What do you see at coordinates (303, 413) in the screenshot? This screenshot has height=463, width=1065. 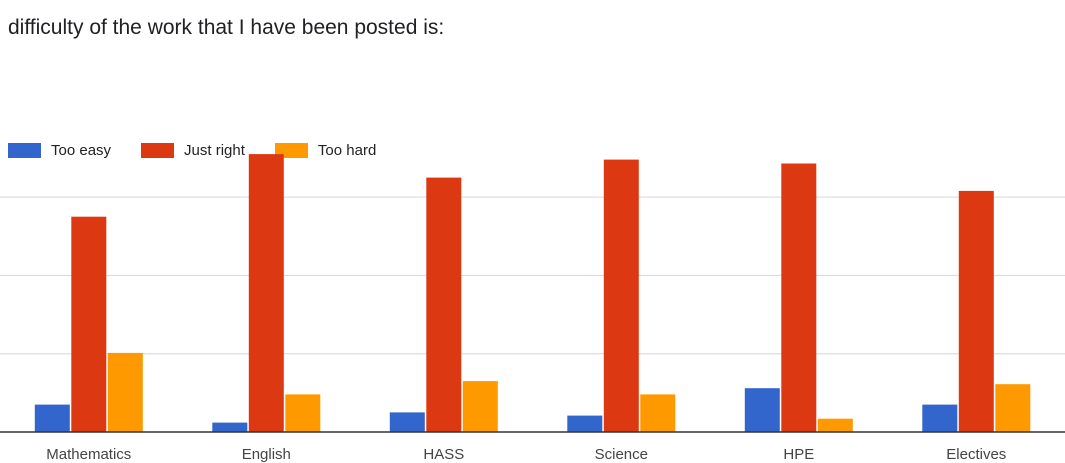 I see `bar-english-too-hard` at bounding box center [303, 413].